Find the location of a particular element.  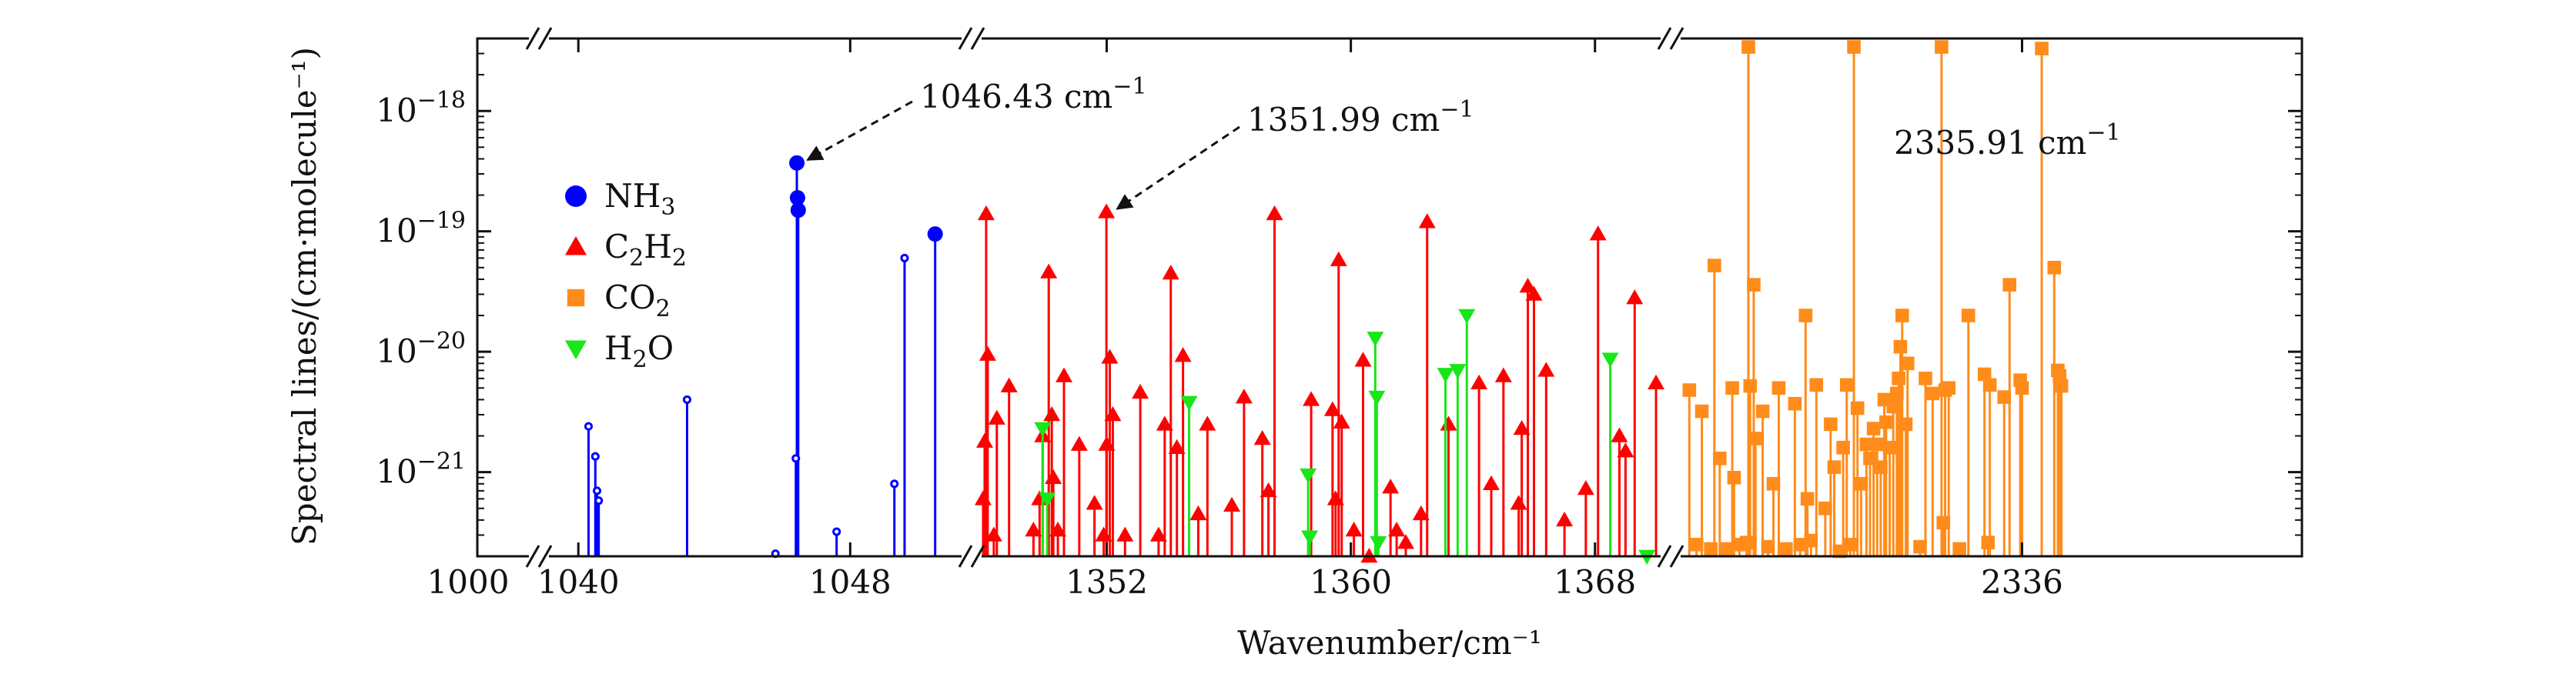

y-axis-title: Spectral lines/(cm·molecule⁻¹) is located at coordinates (305, 297).